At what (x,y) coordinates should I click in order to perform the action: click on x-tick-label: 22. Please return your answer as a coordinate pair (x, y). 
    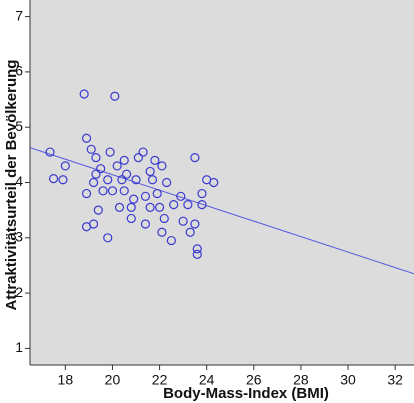
    Looking at the image, I should click on (160, 380).